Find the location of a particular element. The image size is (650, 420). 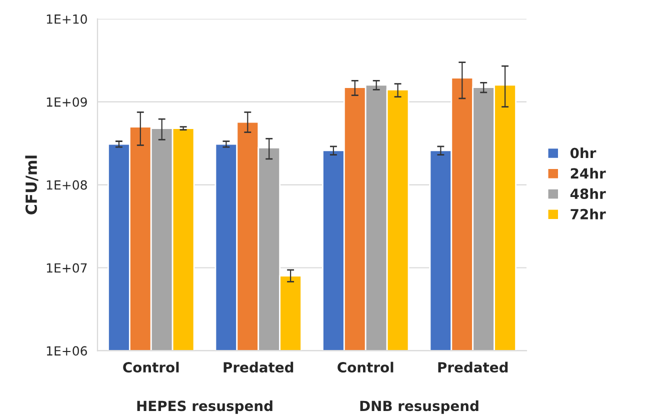

legend-label: 0hr is located at coordinates (583, 153).